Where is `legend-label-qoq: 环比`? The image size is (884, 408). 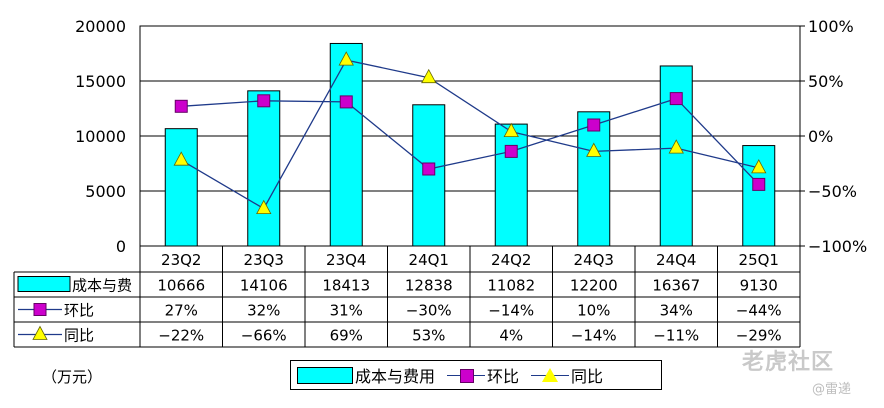
legend-label-qoq: 环比 is located at coordinates (503, 376).